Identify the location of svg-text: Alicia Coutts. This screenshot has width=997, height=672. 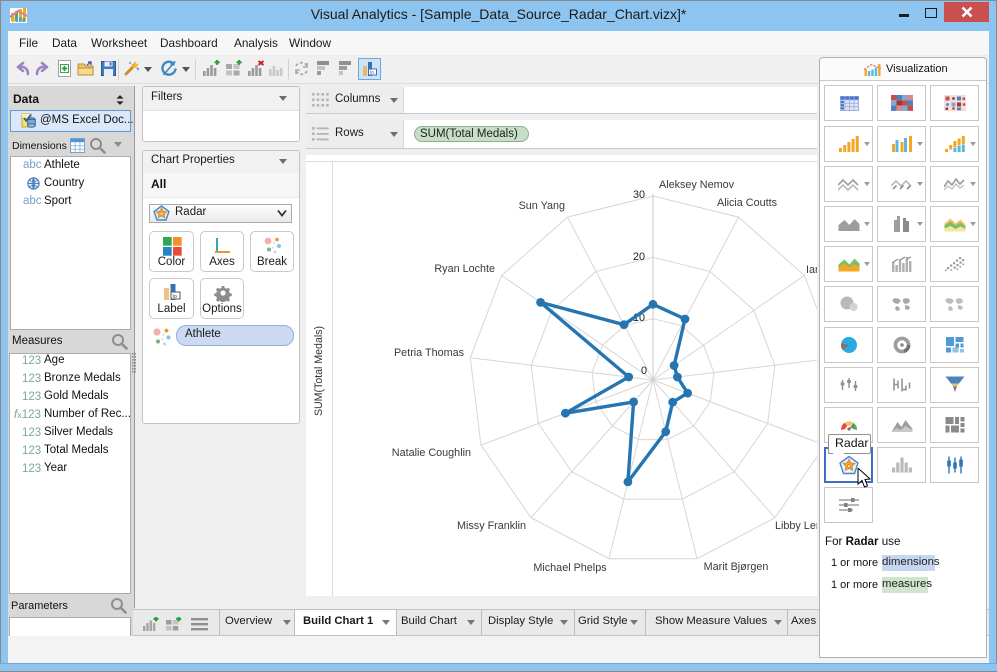
(747, 203).